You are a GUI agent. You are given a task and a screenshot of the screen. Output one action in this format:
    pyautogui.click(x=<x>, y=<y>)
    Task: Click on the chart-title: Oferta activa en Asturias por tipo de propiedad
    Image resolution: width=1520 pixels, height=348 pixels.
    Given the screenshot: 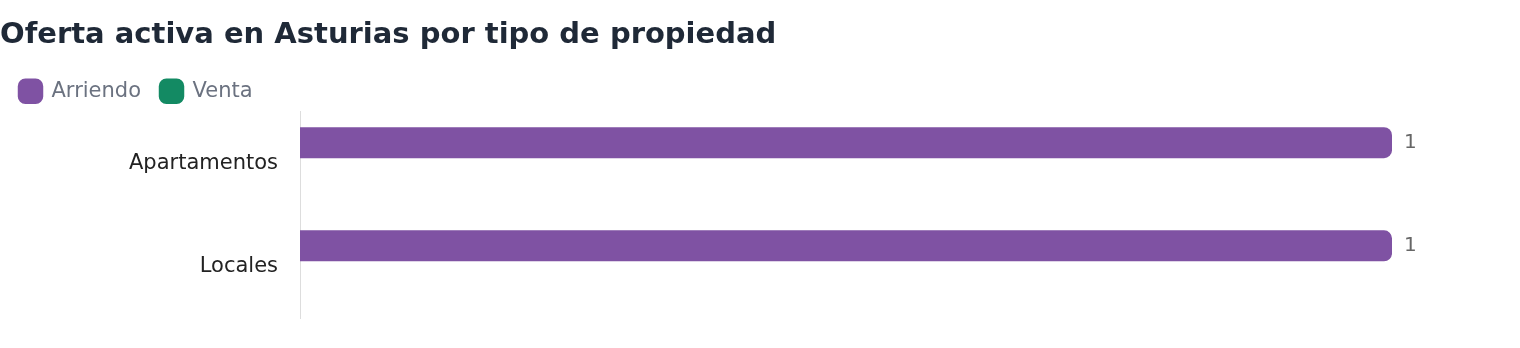 What is the action you would take?
    pyautogui.click(x=388, y=32)
    